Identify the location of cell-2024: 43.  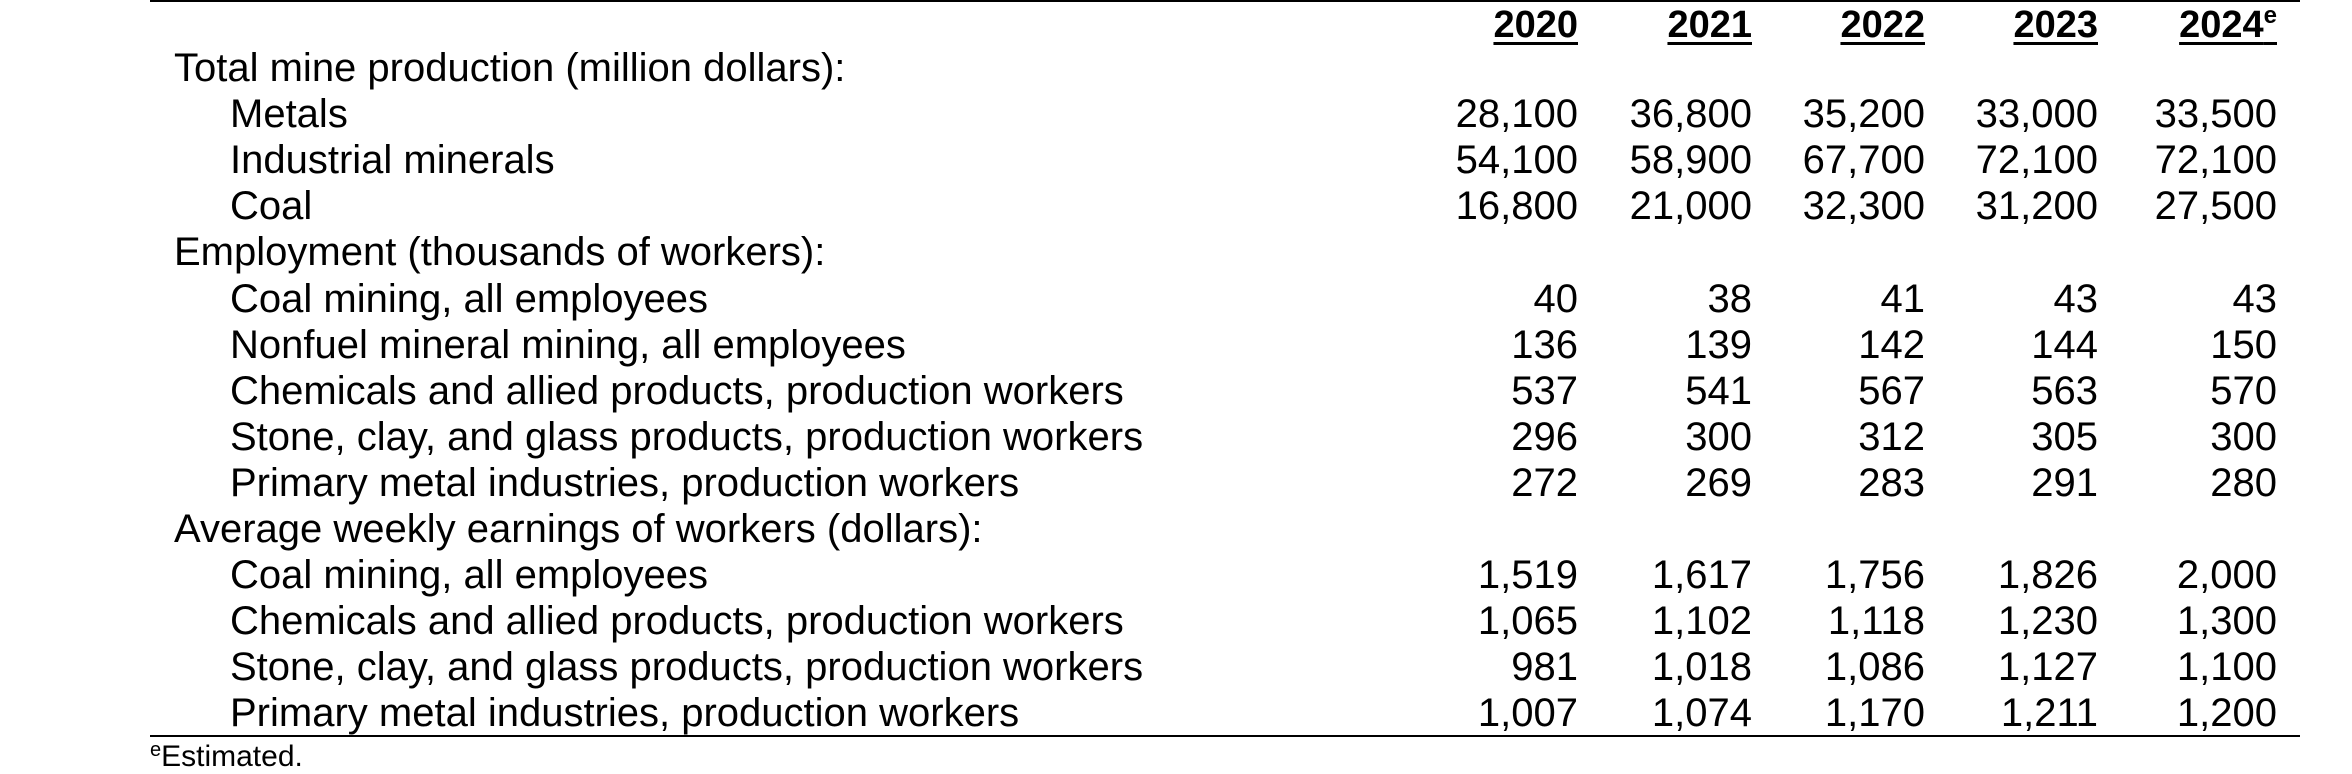
(2255, 299).